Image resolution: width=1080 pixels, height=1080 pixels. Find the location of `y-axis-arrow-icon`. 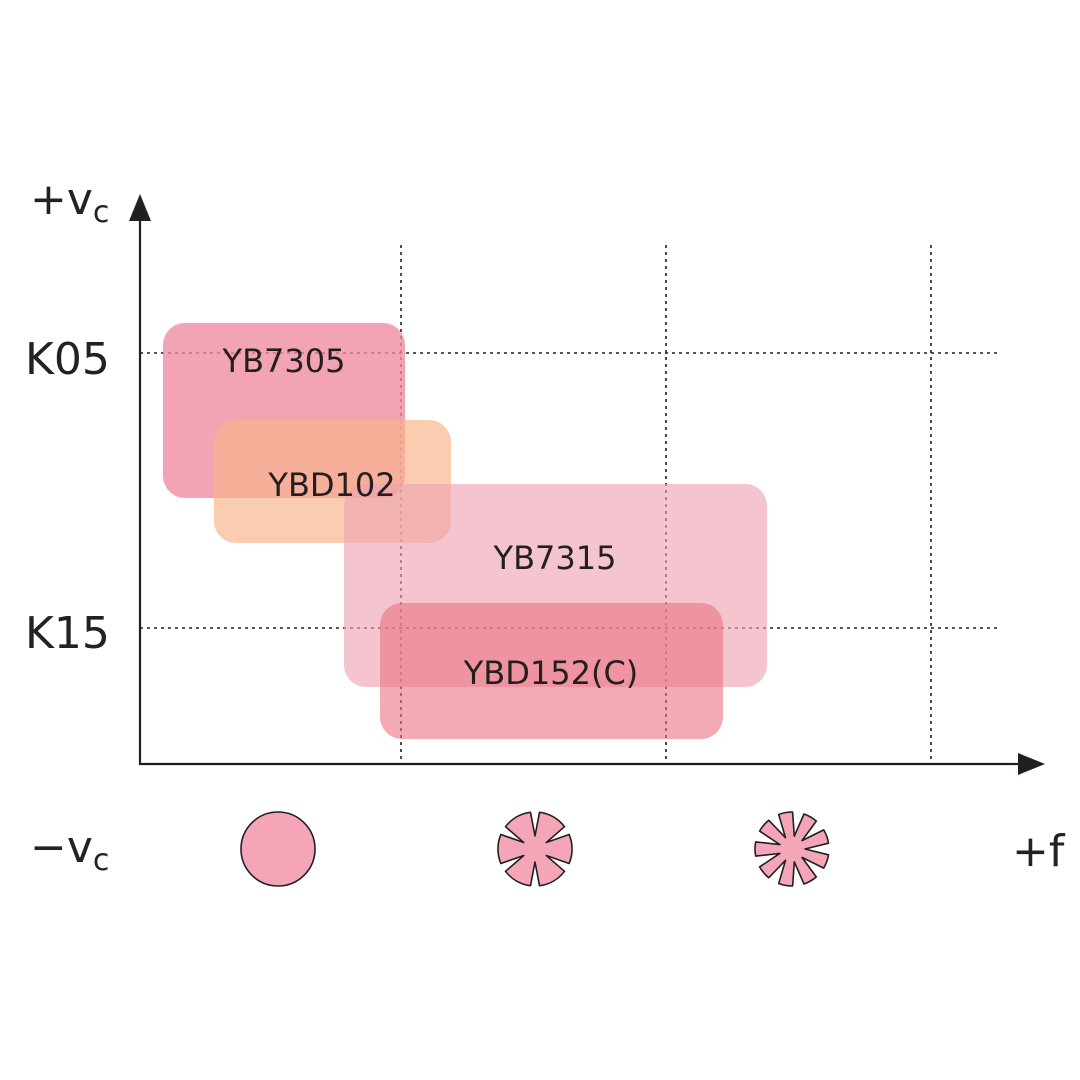

y-axis-arrow-icon is located at coordinates (140, 207).